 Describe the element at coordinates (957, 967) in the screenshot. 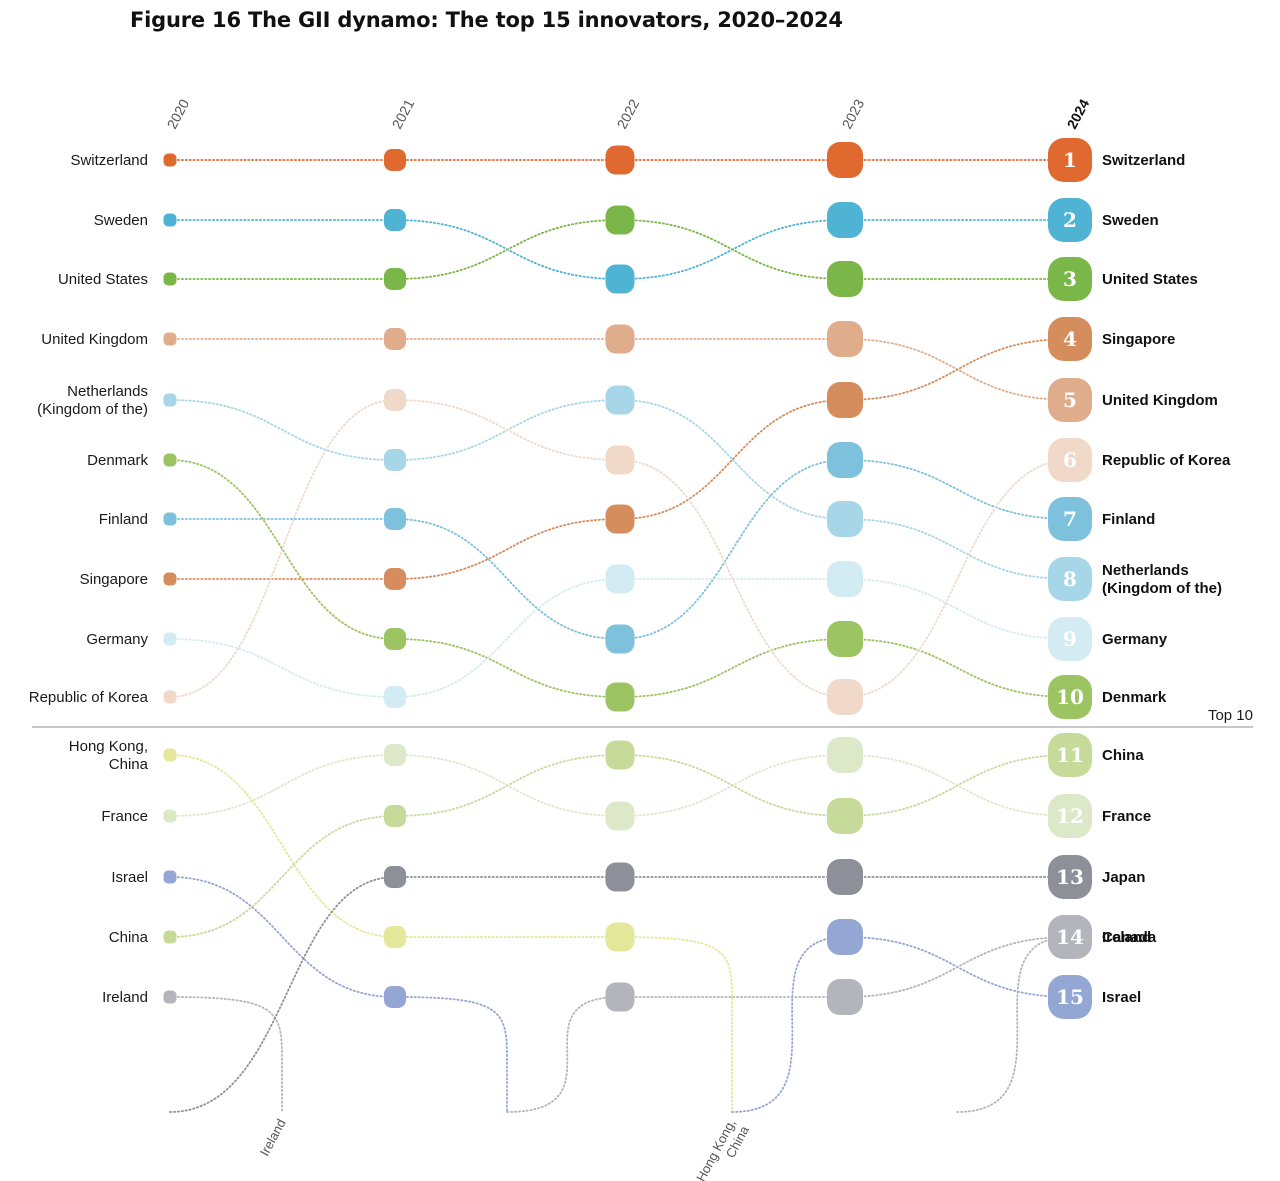

I see `connector-ireland-2023` at that location.